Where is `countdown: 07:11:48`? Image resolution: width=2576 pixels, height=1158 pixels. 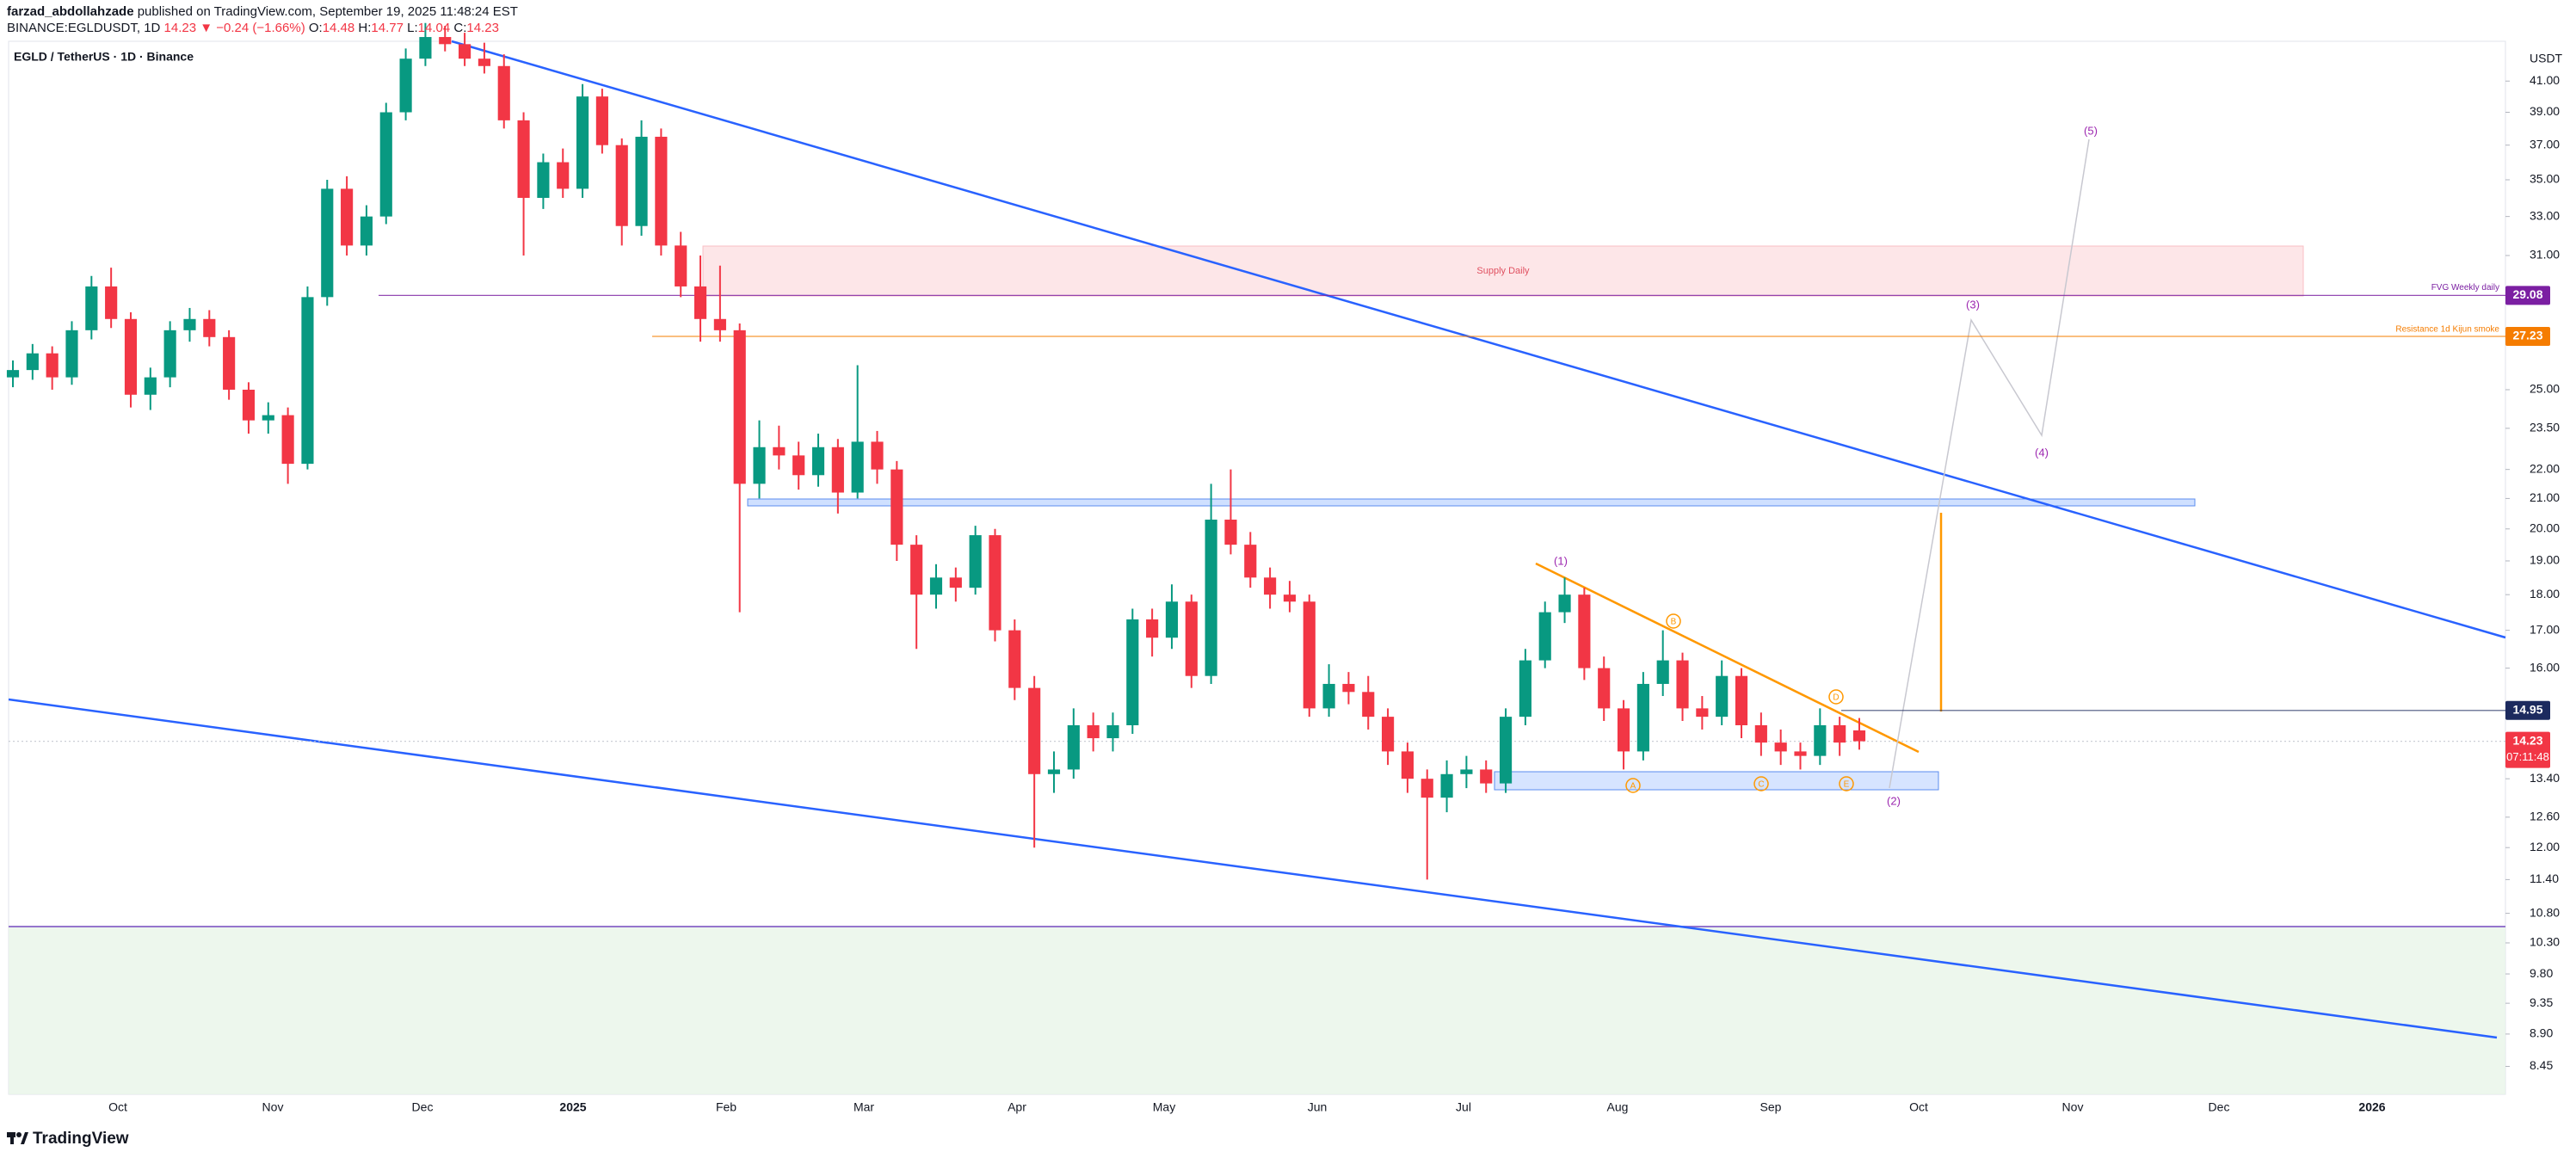 countdown: 07:11:48 is located at coordinates (2528, 756).